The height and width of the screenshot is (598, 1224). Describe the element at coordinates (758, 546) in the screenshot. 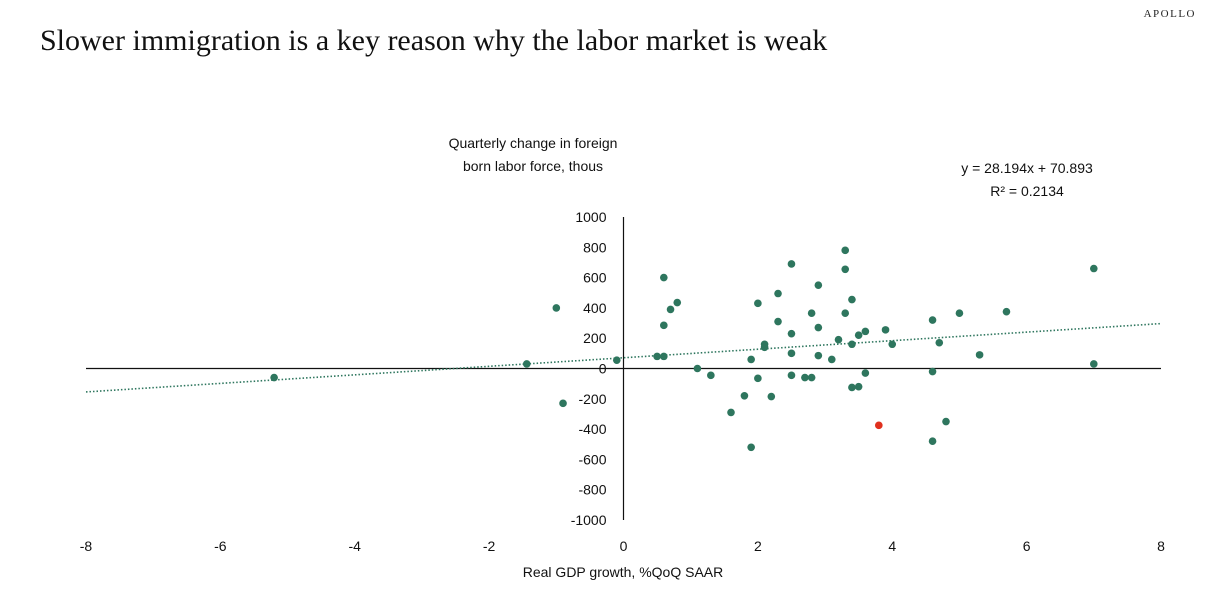

I see `x-tick-label: 2` at that location.